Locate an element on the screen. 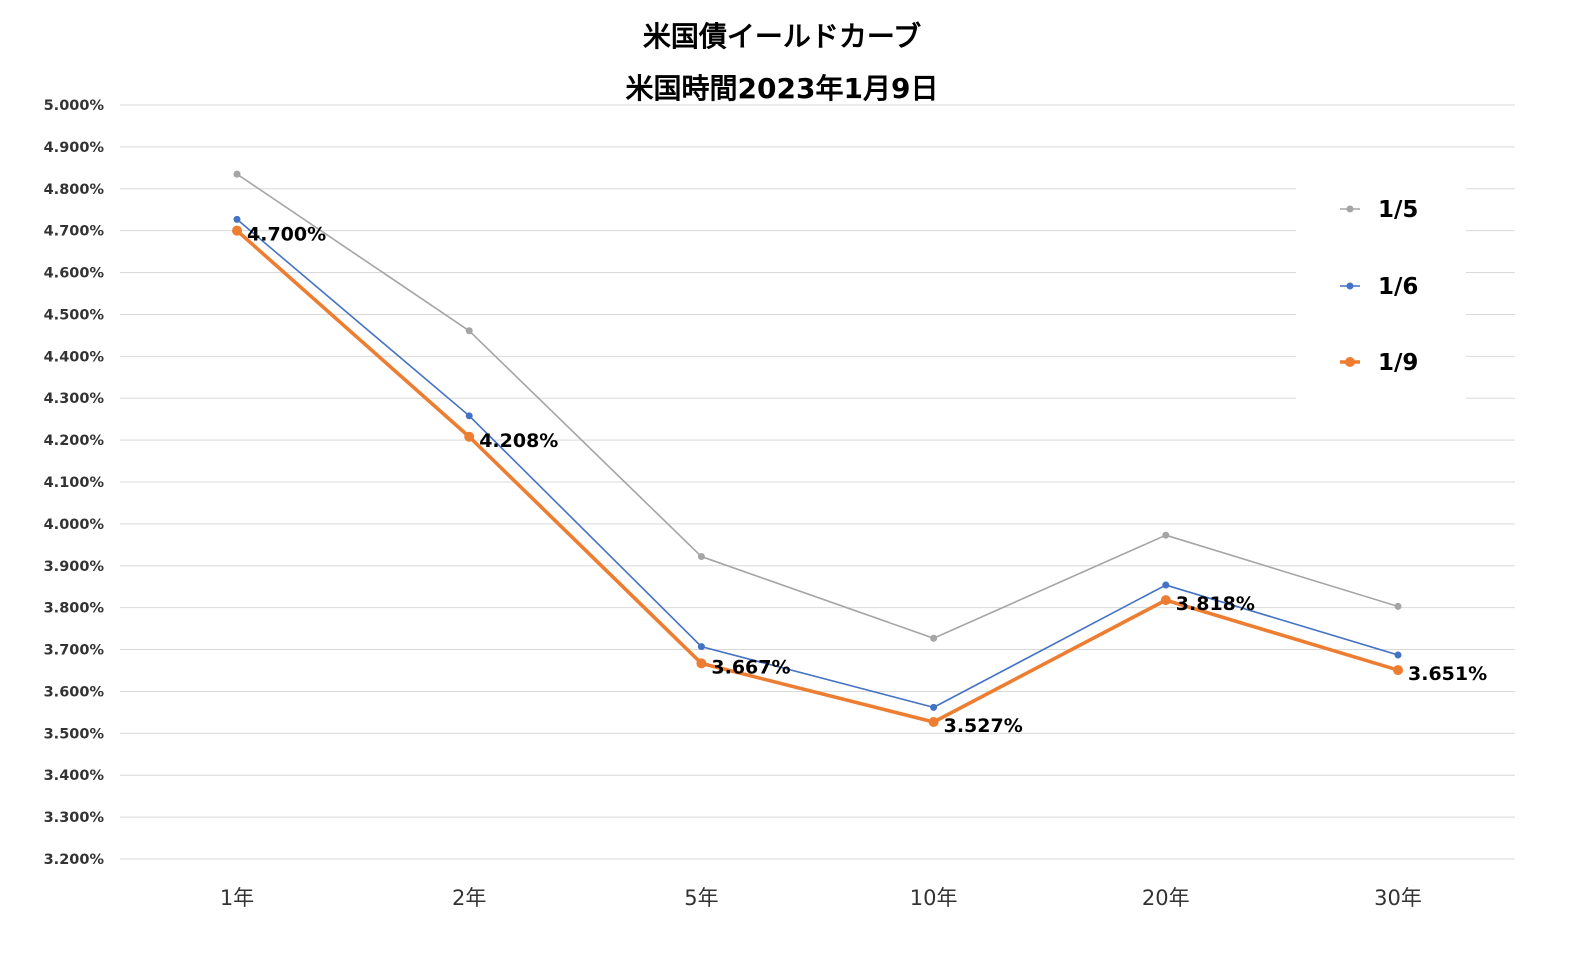  y-tick-label: 3.800% is located at coordinates (74, 609).